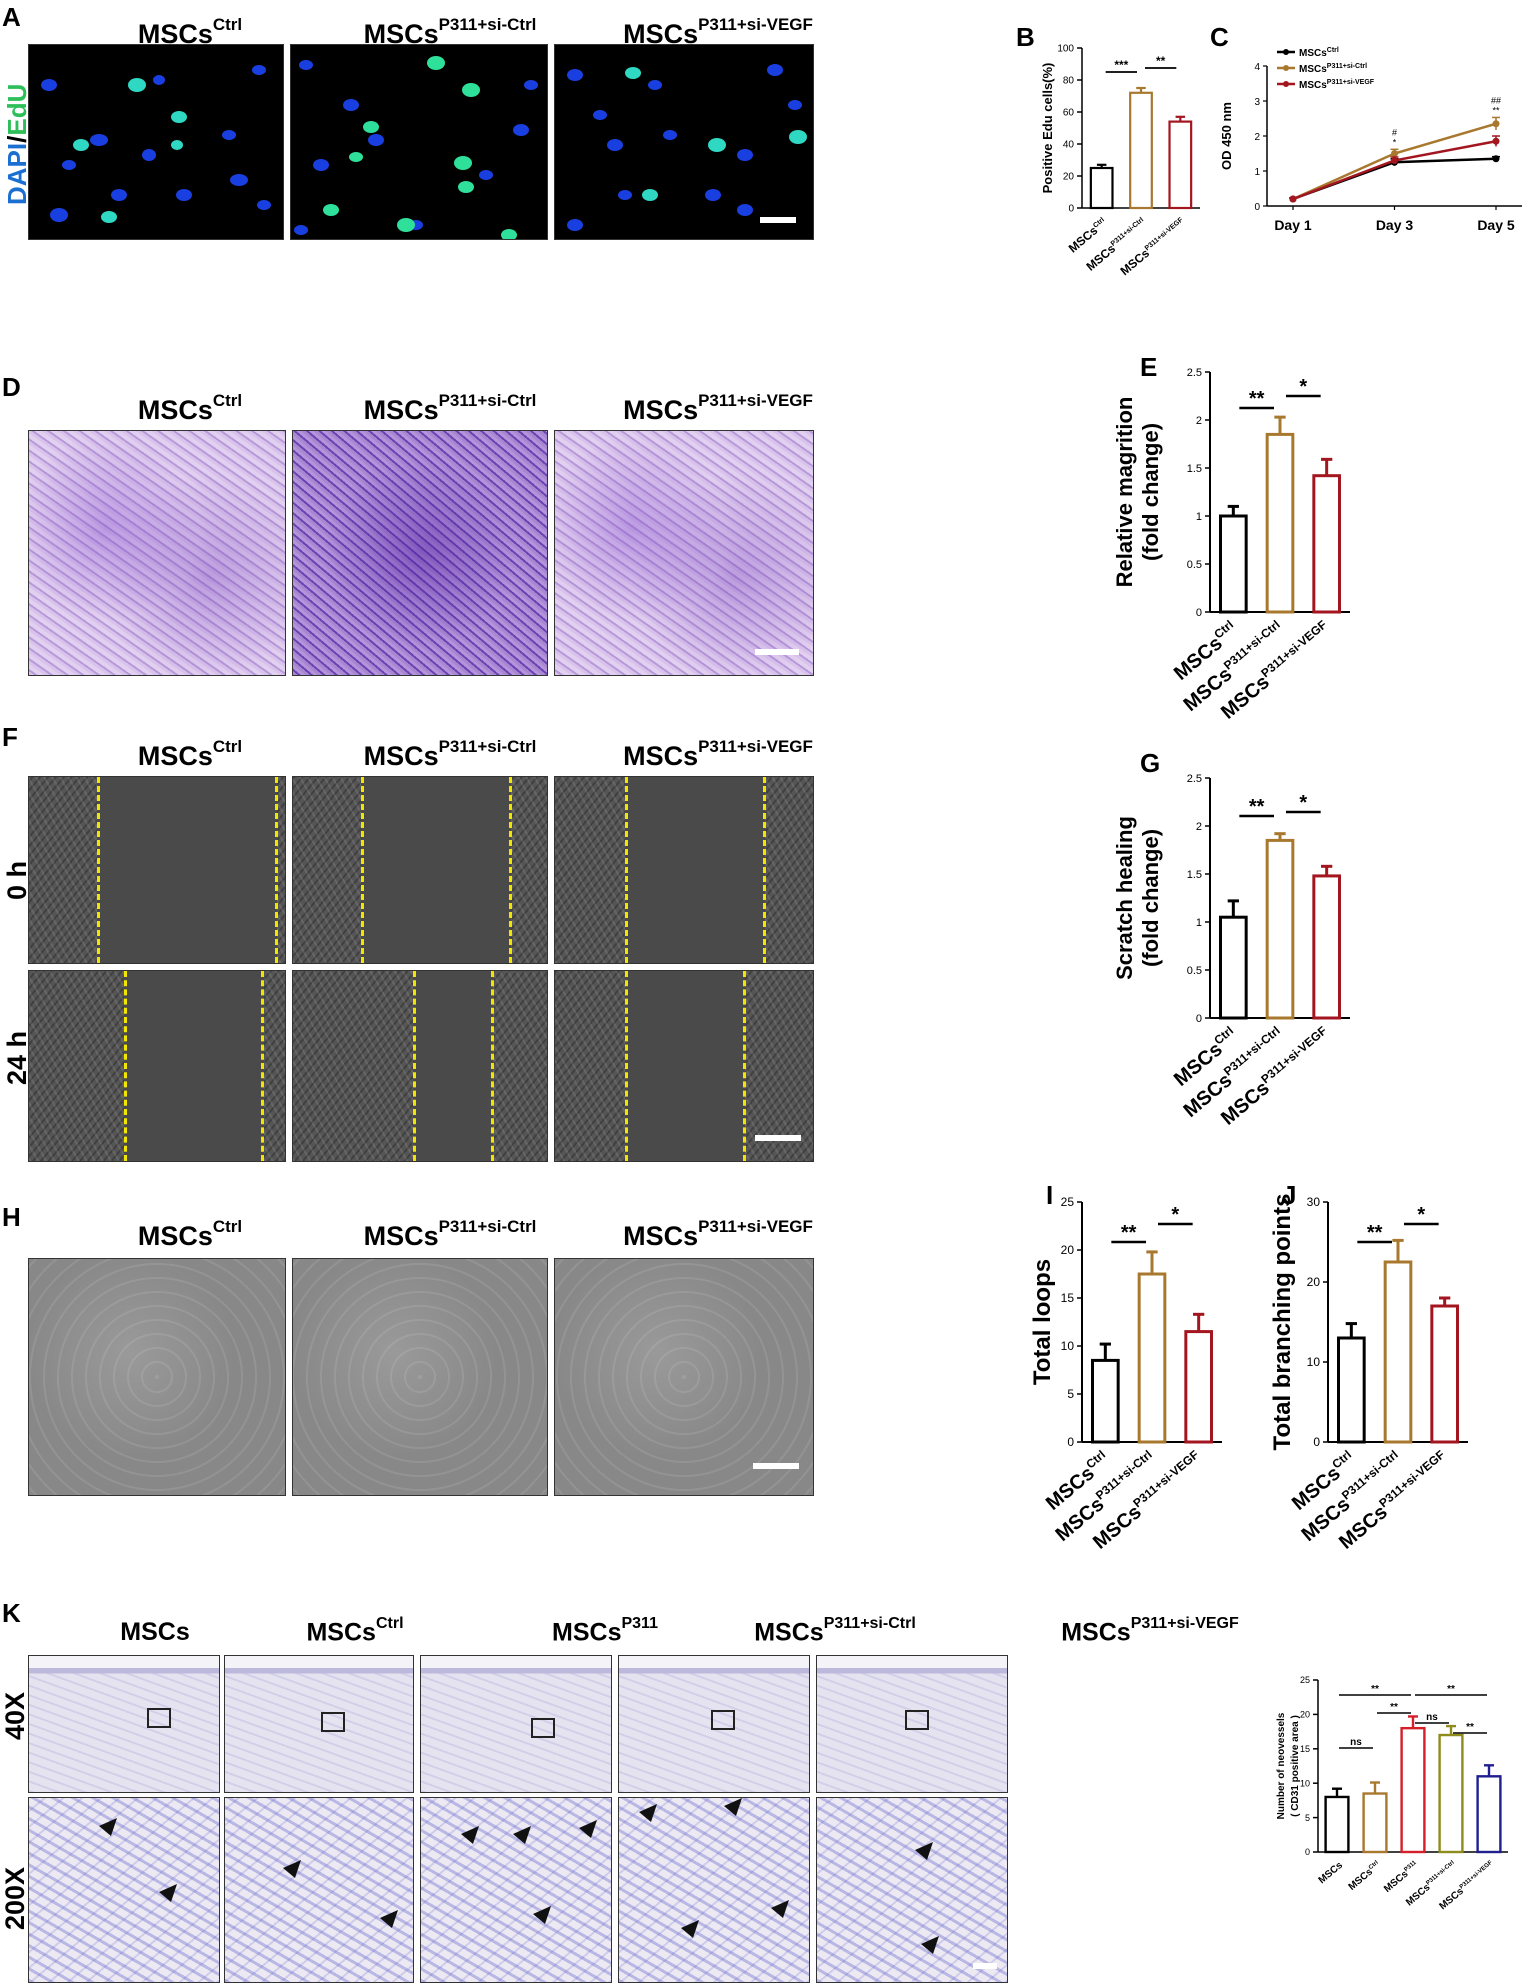 Image resolution: width=1532 pixels, height=1985 pixels. Describe the element at coordinates (1395, 225) in the screenshot. I see `x-tick-label: Day 3` at that location.